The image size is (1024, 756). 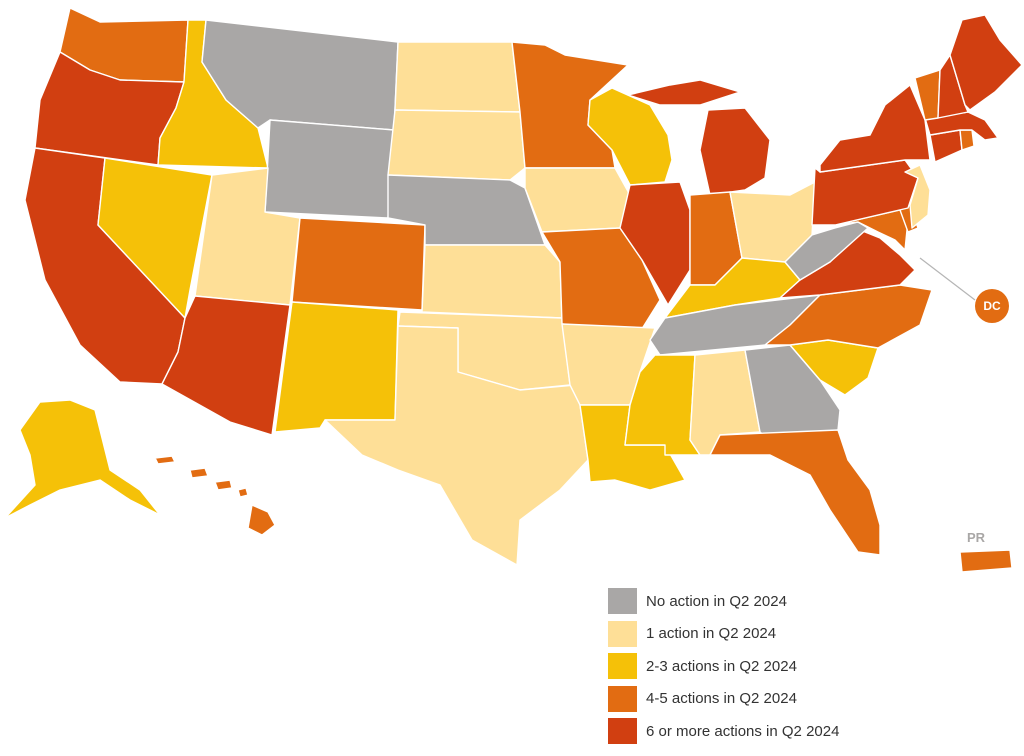 I want to click on state-nm, so click(x=336, y=367).